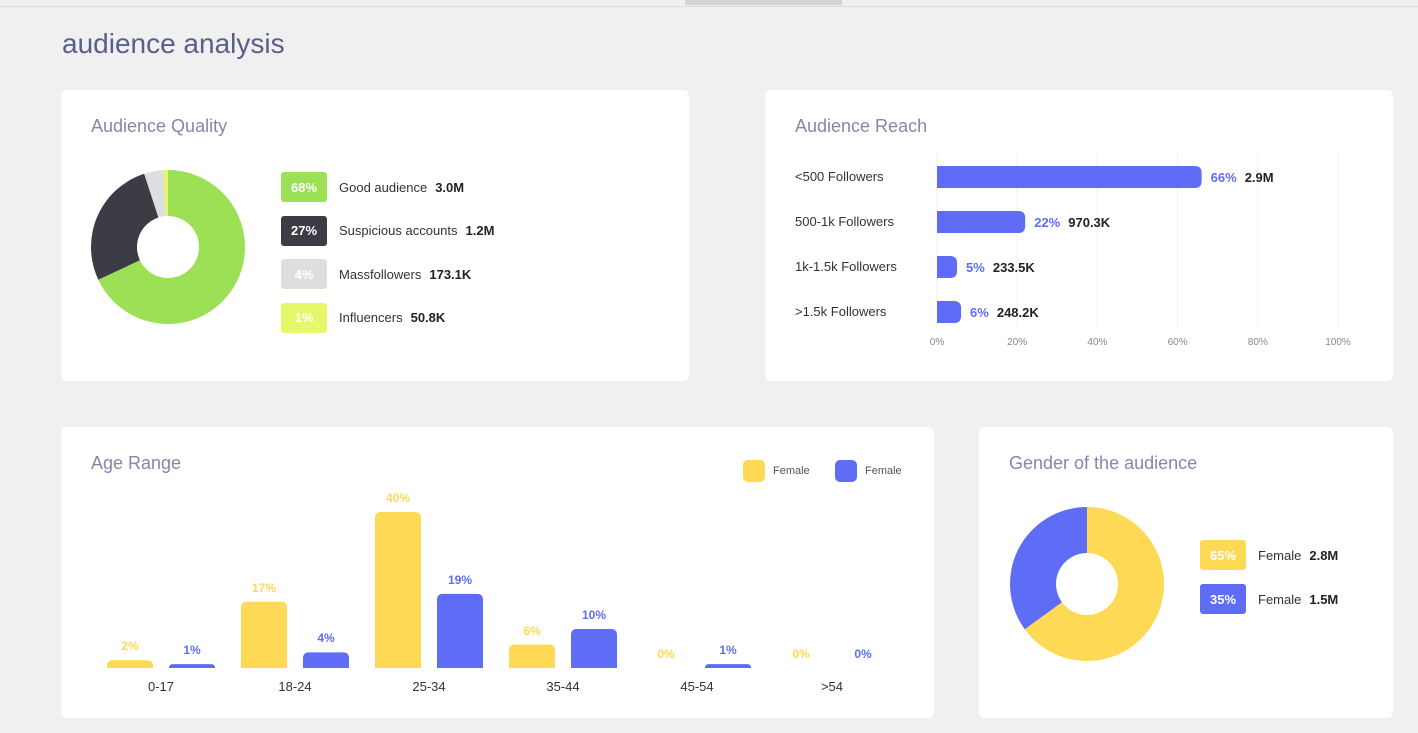 The image size is (1418, 733). What do you see at coordinates (861, 126) in the screenshot?
I see `audience-reach-title: Audience Reach` at bounding box center [861, 126].